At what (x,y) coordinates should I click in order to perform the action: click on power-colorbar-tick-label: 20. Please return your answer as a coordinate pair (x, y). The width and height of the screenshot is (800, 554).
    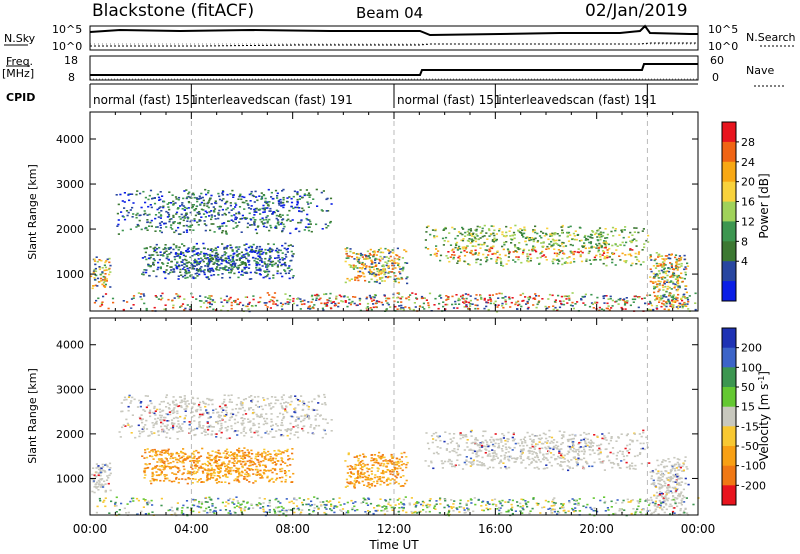
    Looking at the image, I should click on (748, 182).